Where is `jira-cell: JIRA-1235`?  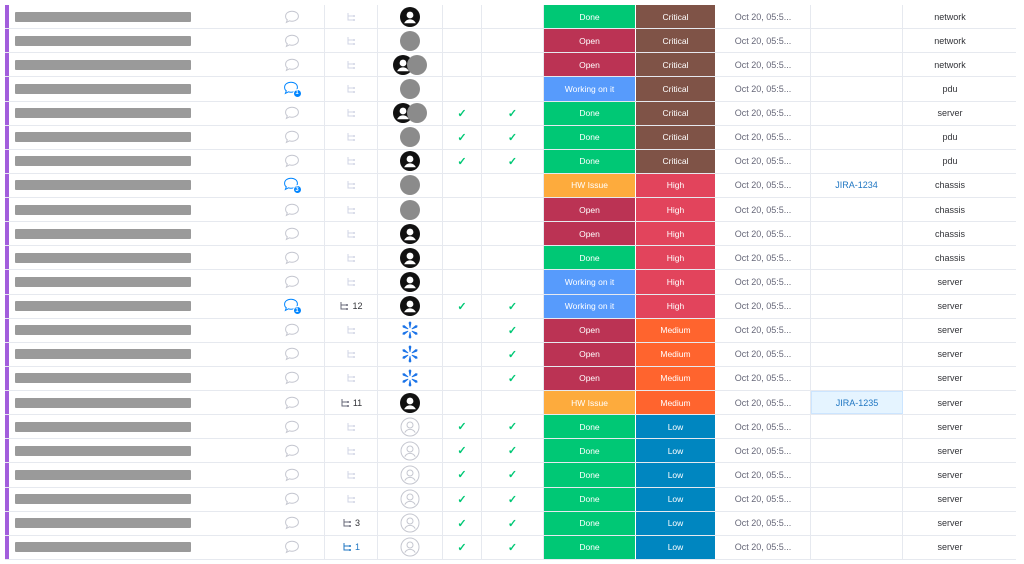
jira-cell: JIRA-1235 is located at coordinates (857, 403).